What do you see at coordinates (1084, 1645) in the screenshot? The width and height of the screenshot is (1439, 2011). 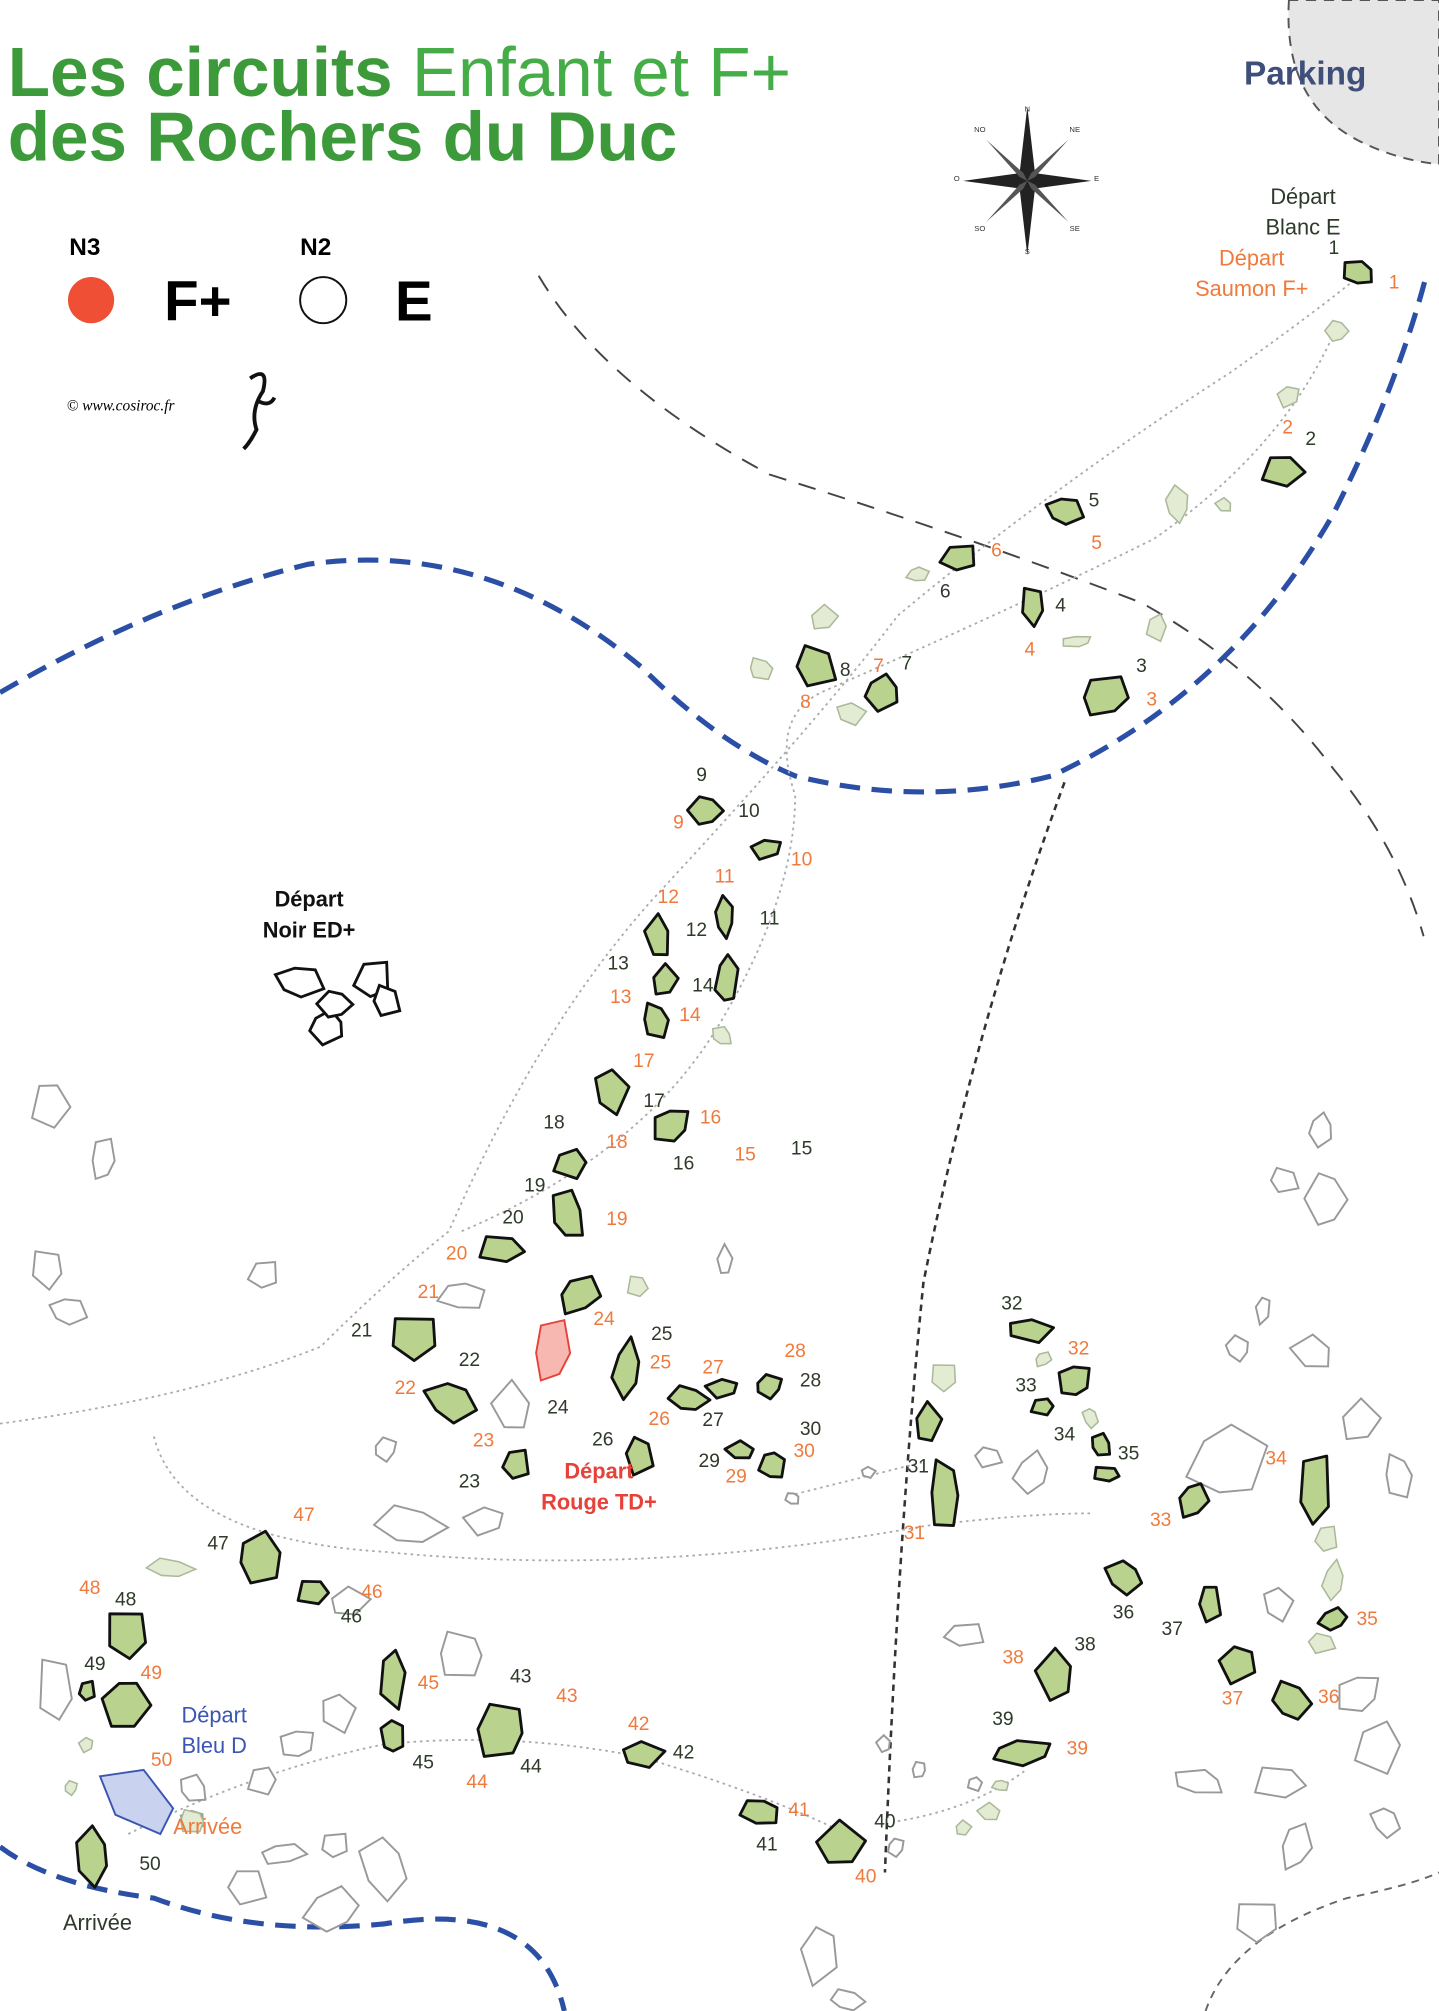 I see `white-number: 38` at bounding box center [1084, 1645].